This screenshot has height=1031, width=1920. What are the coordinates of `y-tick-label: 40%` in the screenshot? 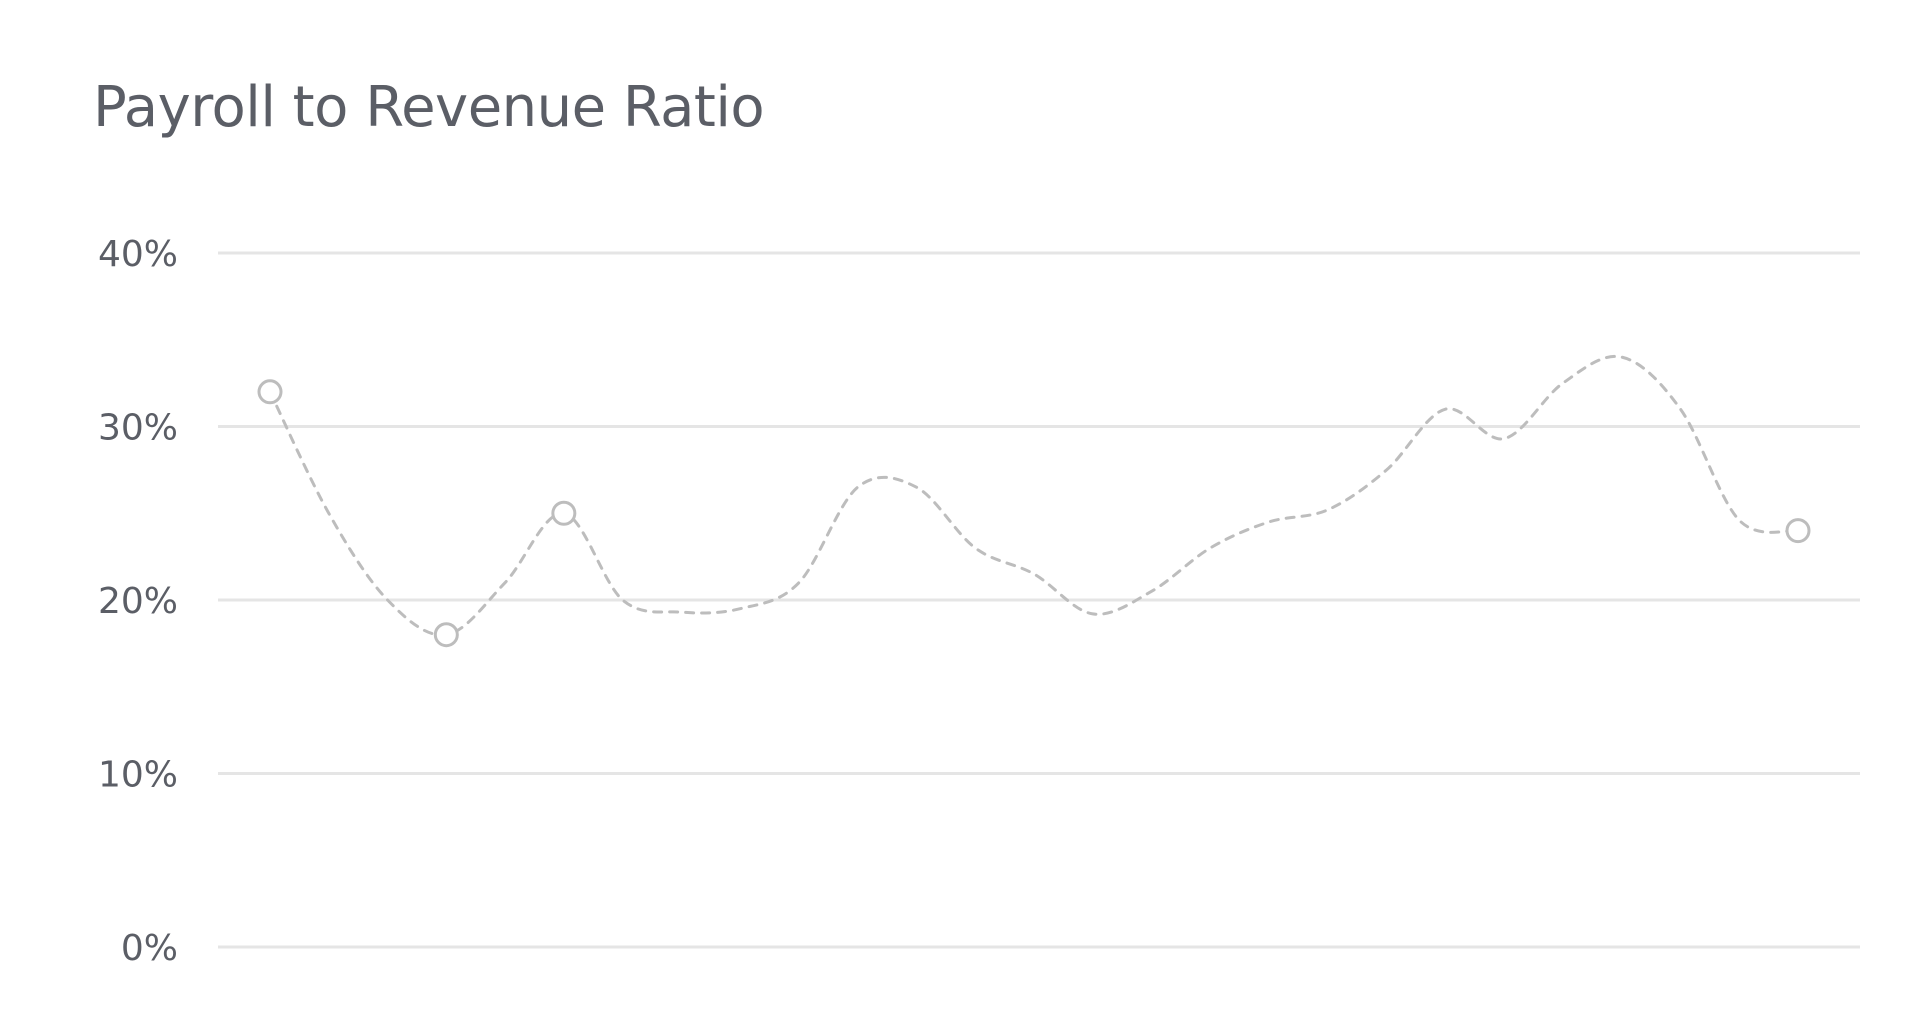 It's located at (138, 254).